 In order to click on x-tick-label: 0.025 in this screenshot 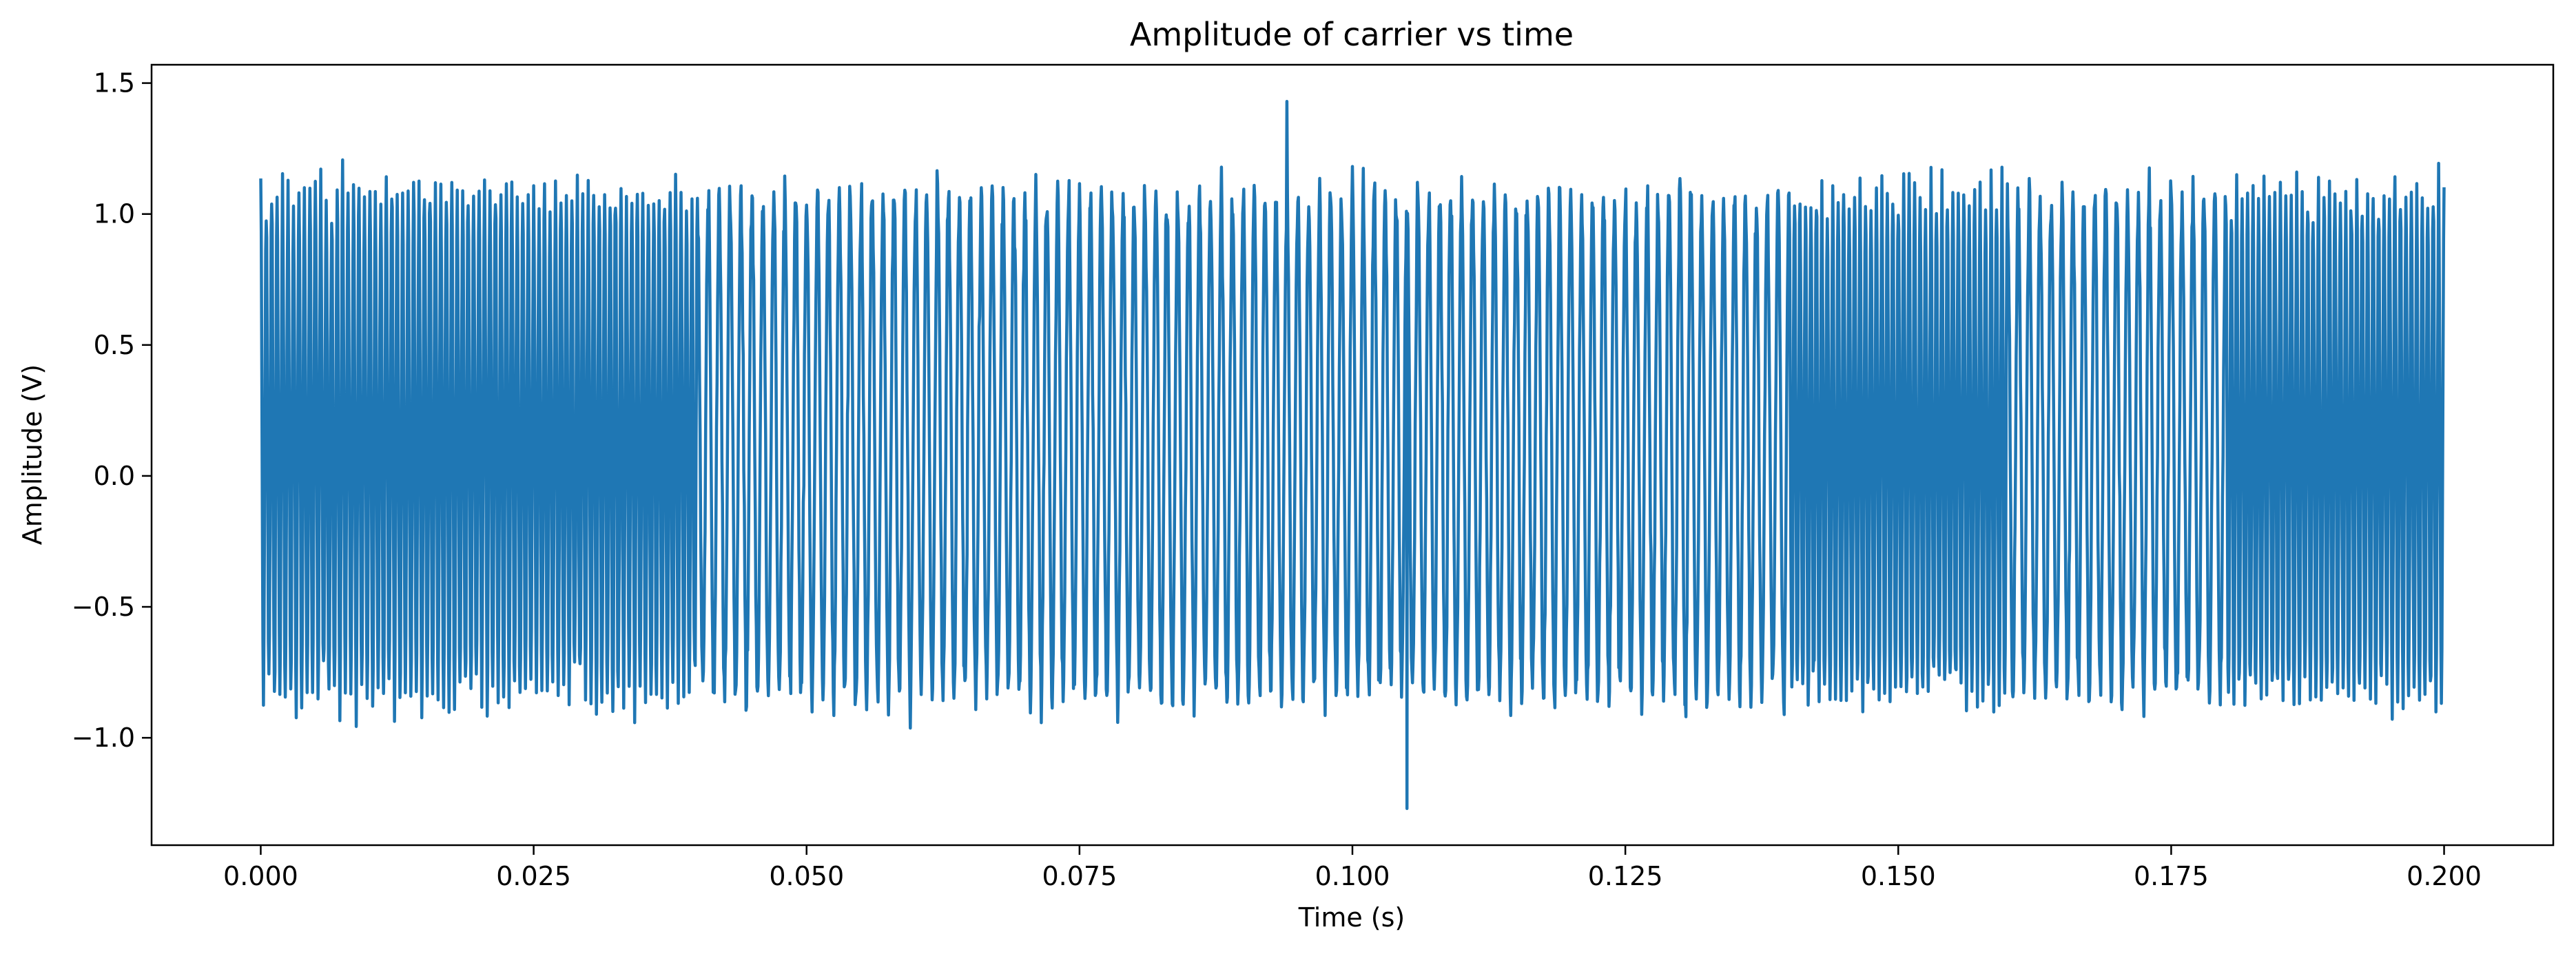, I will do `click(533, 876)`.